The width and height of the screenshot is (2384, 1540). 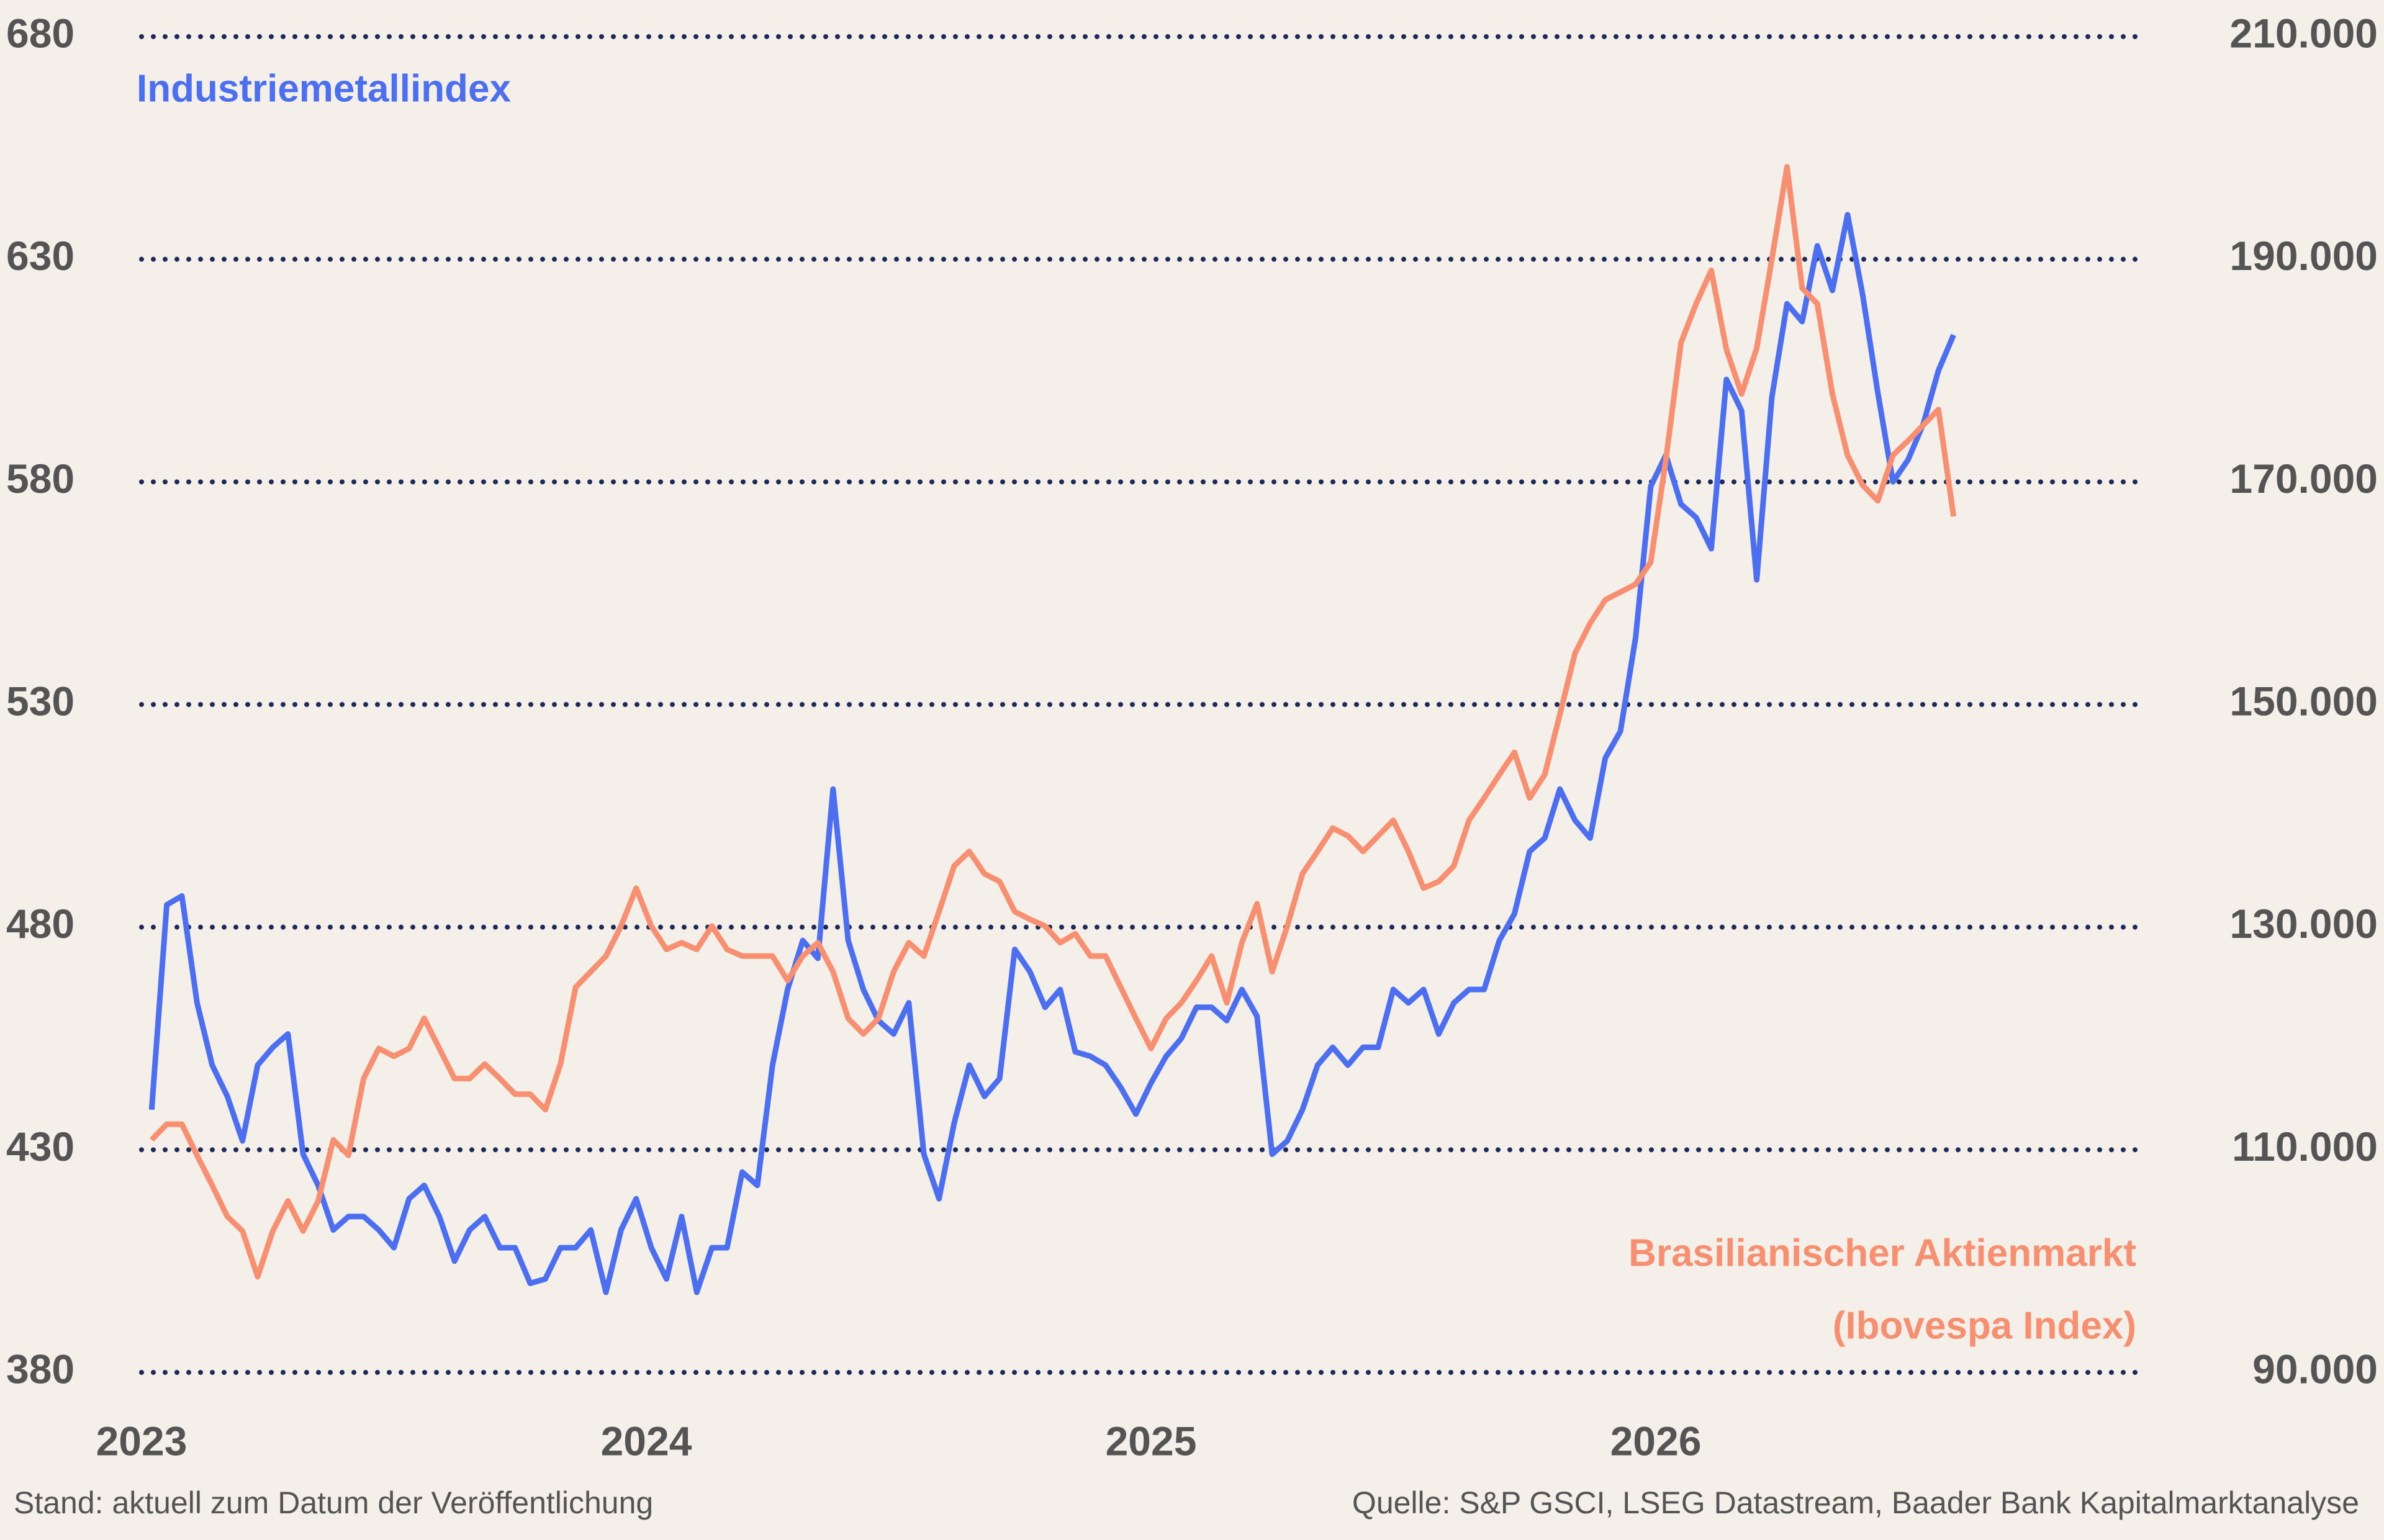 I want to click on y-tick-label: 380, so click(x=40, y=1369).